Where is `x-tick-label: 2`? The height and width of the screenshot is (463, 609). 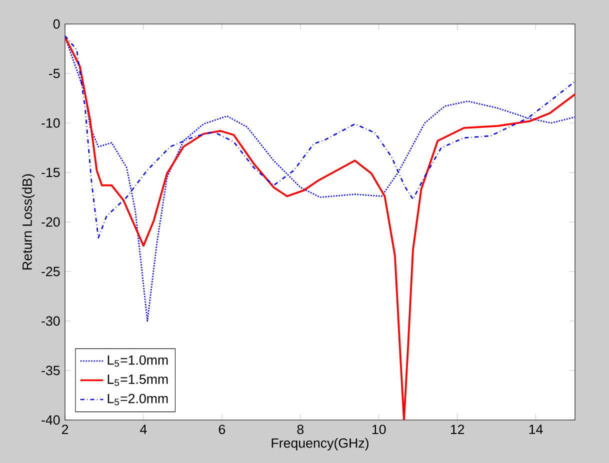 x-tick-label: 2 is located at coordinates (65, 429).